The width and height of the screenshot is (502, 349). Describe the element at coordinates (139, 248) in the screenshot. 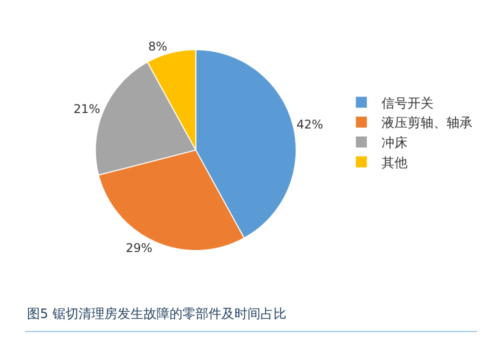

I see `data-label: 29%` at that location.